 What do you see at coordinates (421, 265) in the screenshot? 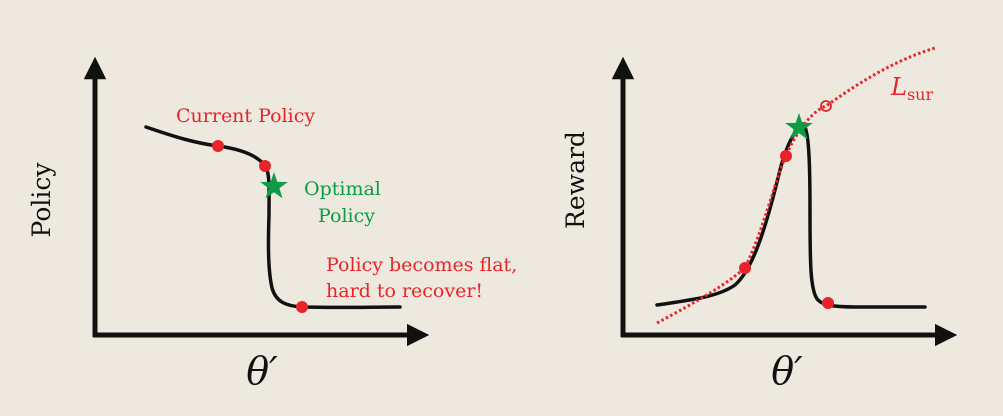
I see `flat-policy-label-line1: Policy becomes flat,` at bounding box center [421, 265].